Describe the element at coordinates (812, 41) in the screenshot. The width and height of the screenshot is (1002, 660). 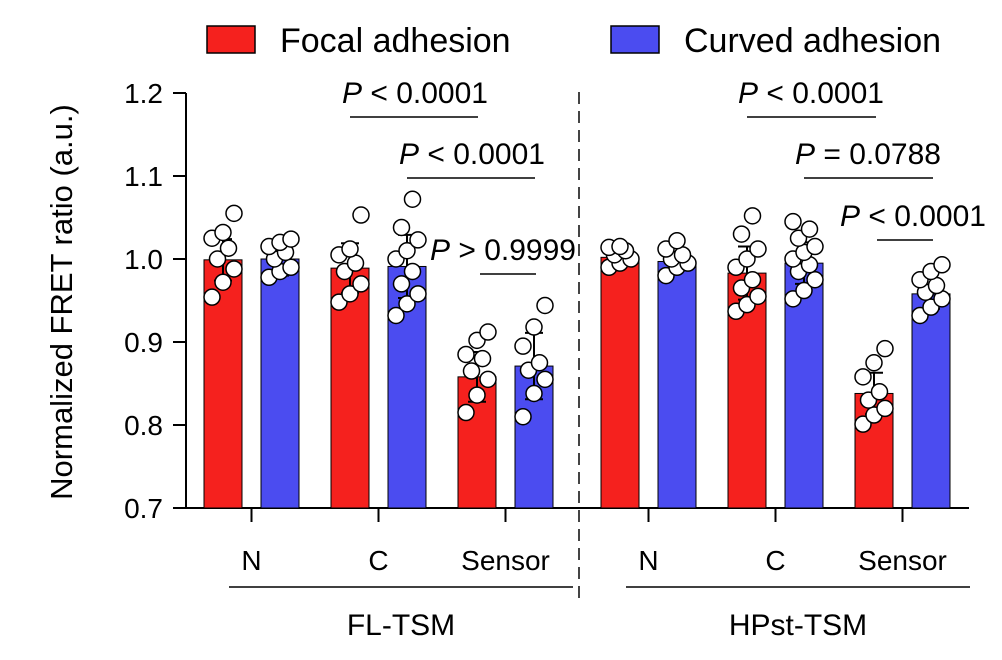
I see `legend-label-curved: Curved adhesion` at that location.